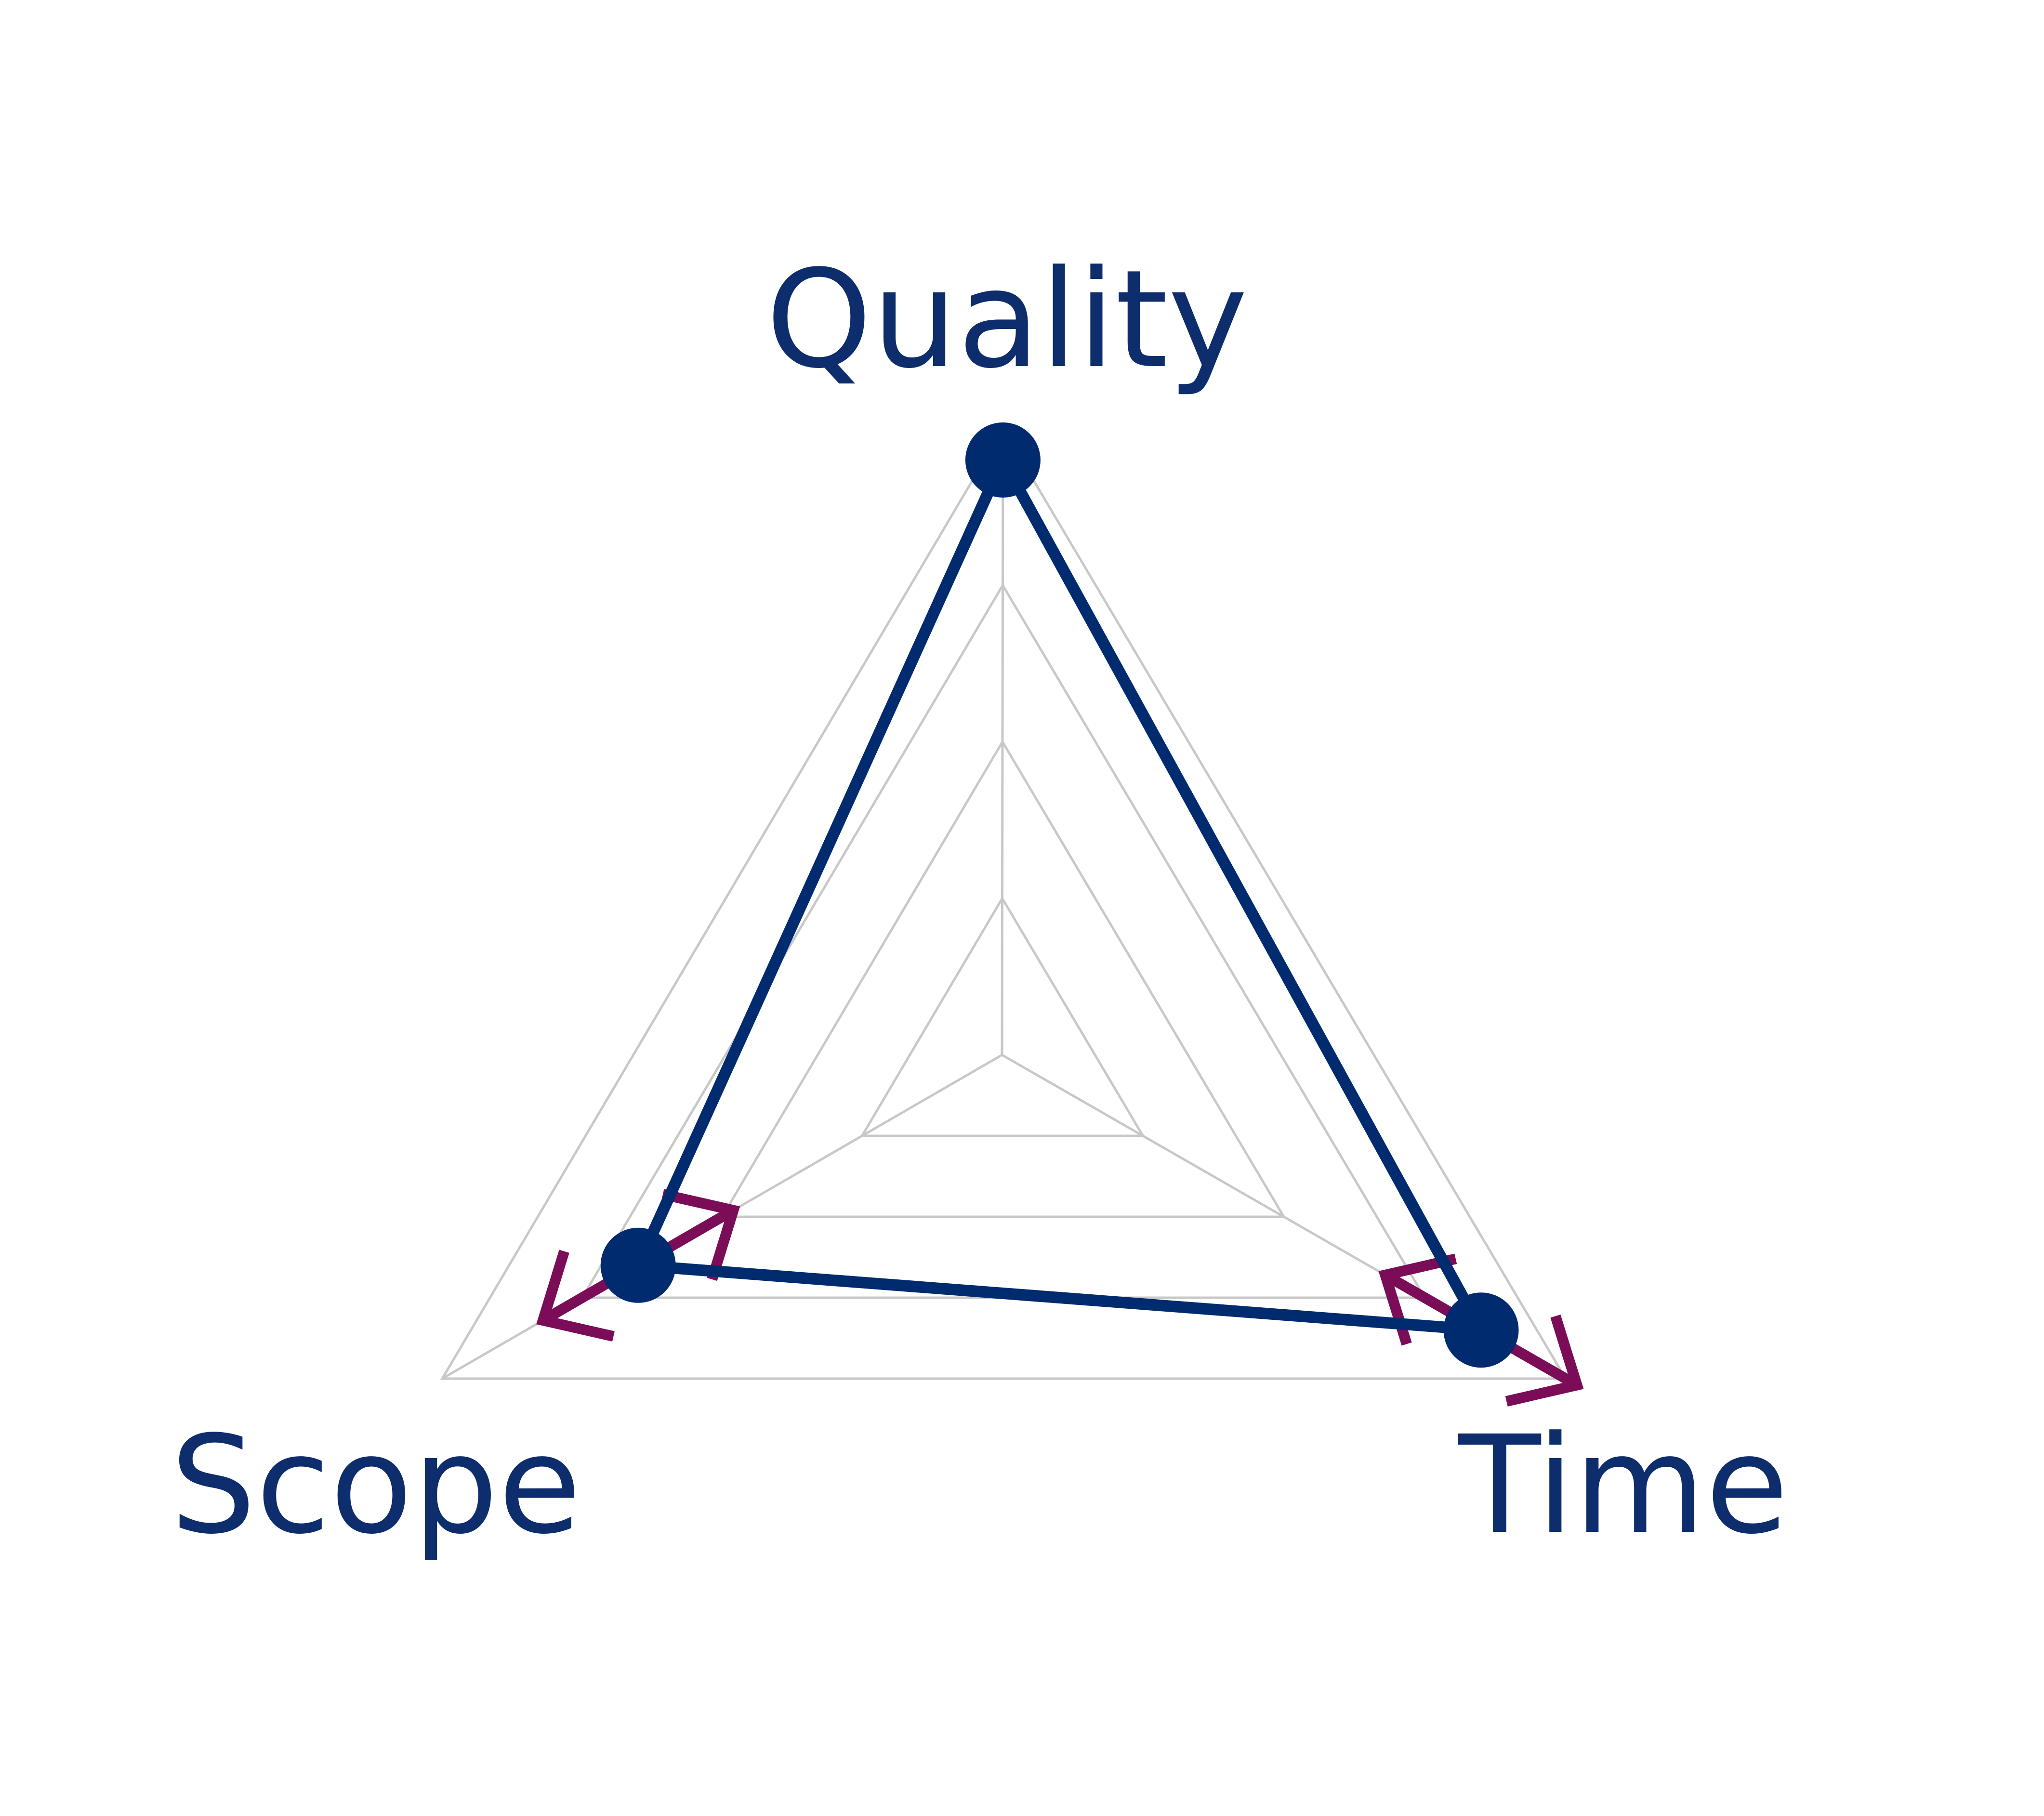 This screenshot has height=1816, width=2044. What do you see at coordinates (1003, 741) in the screenshot?
I see `grid-spoke-quality` at bounding box center [1003, 741].